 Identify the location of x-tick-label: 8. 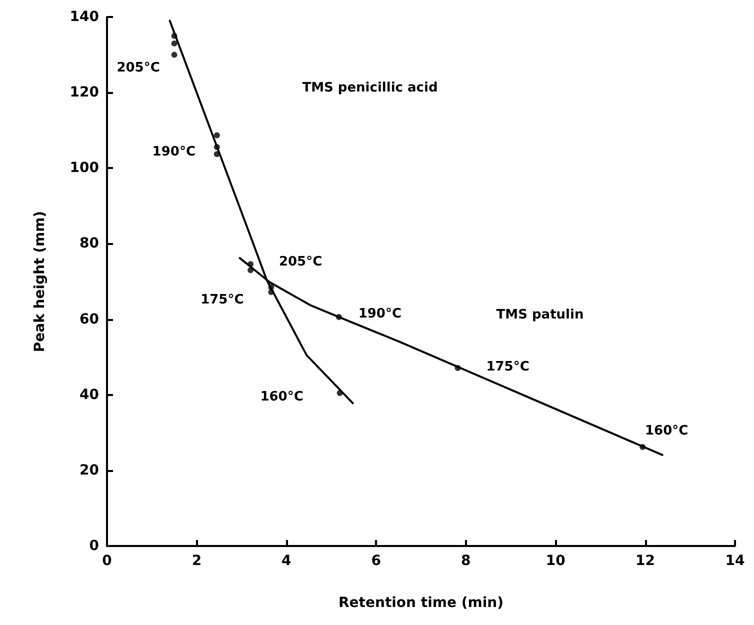
(465, 561).